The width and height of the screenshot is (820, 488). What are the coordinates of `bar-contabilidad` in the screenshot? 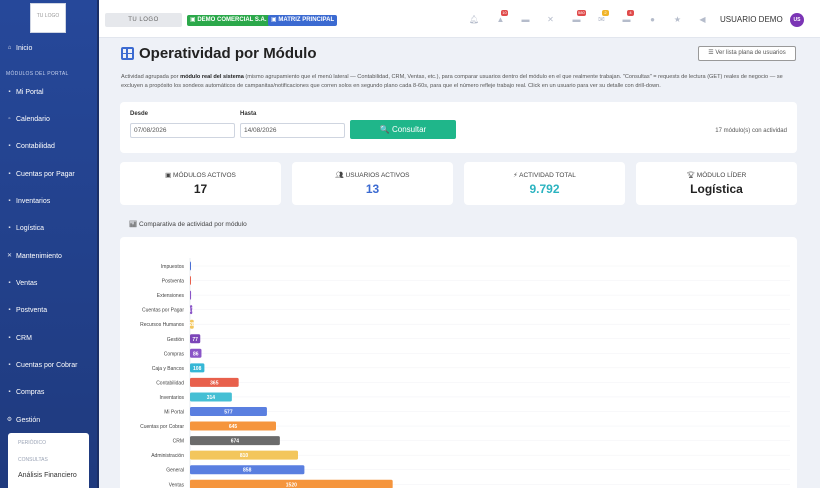 It's located at (214, 382).